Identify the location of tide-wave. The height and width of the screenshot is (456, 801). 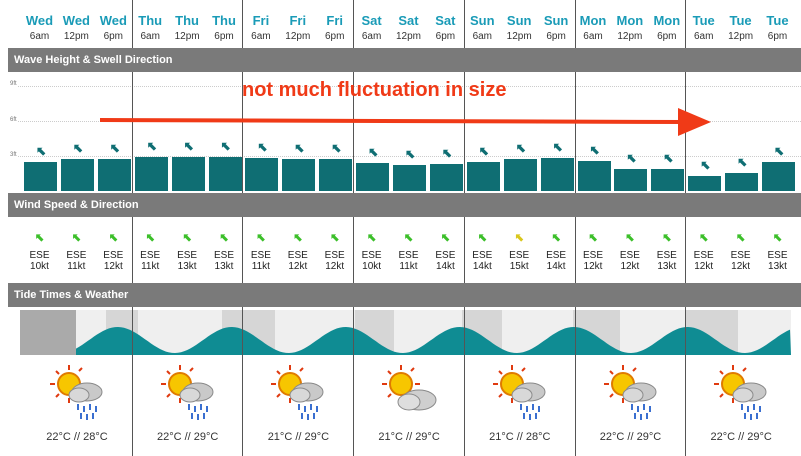
(433, 341).